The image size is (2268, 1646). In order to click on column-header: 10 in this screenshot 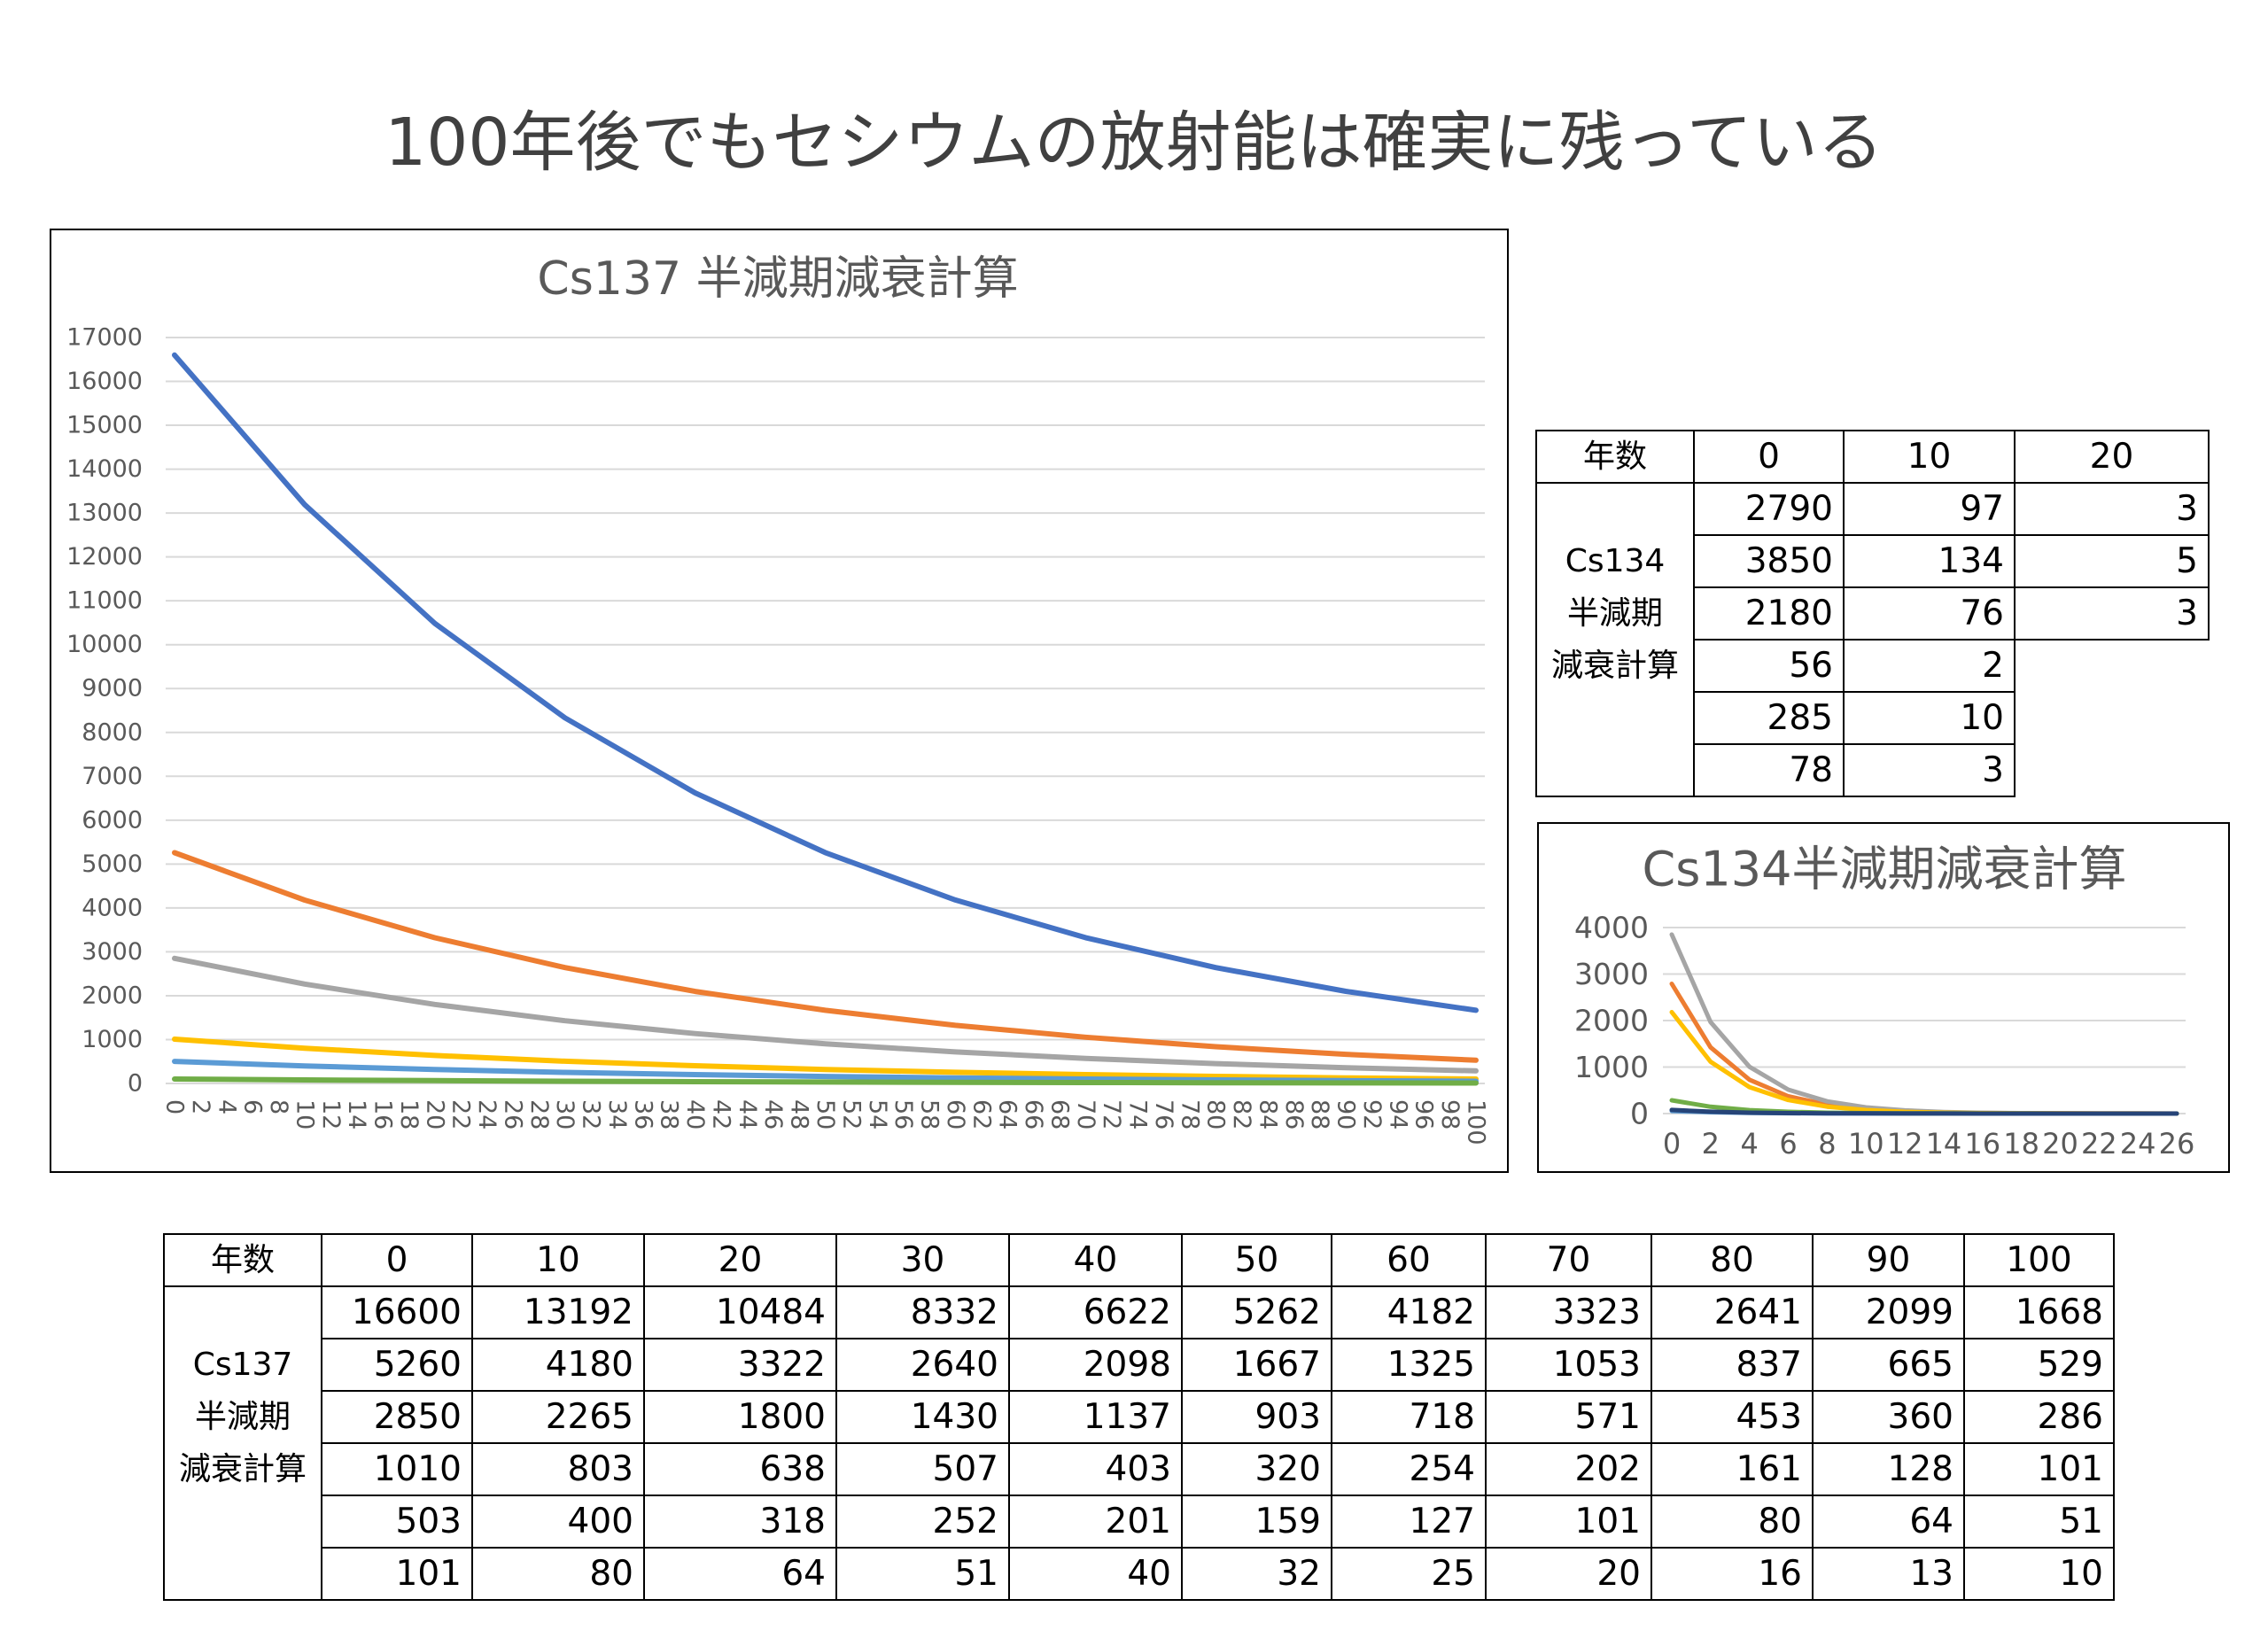, I will do `click(1929, 457)`.